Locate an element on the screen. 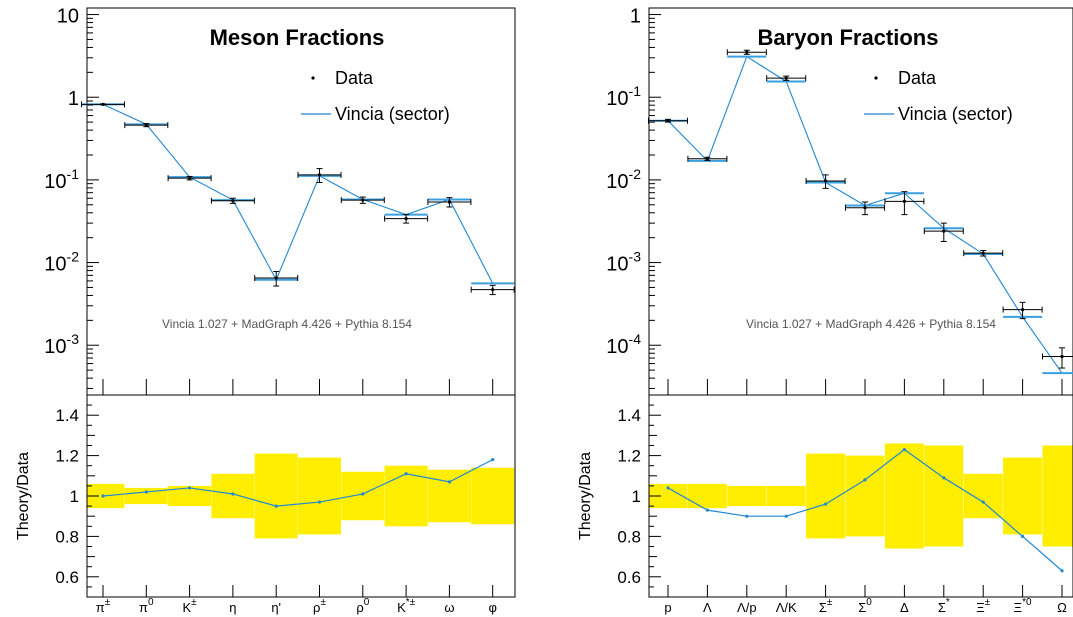  x-tick-label: Ξ± is located at coordinates (983, 606).